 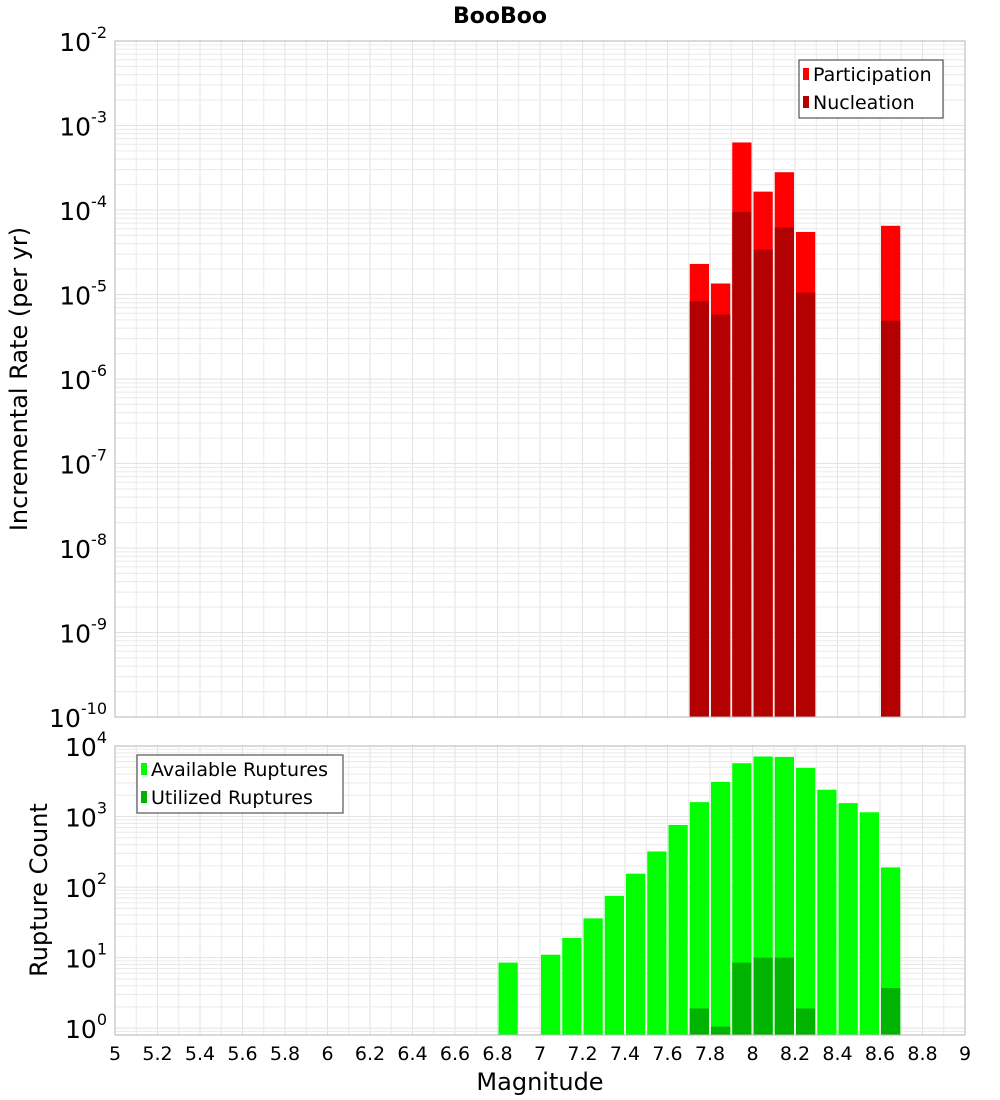 I want to click on top-plot-y-axis-label: Incremental Rate (per yr), so click(x=19, y=379).